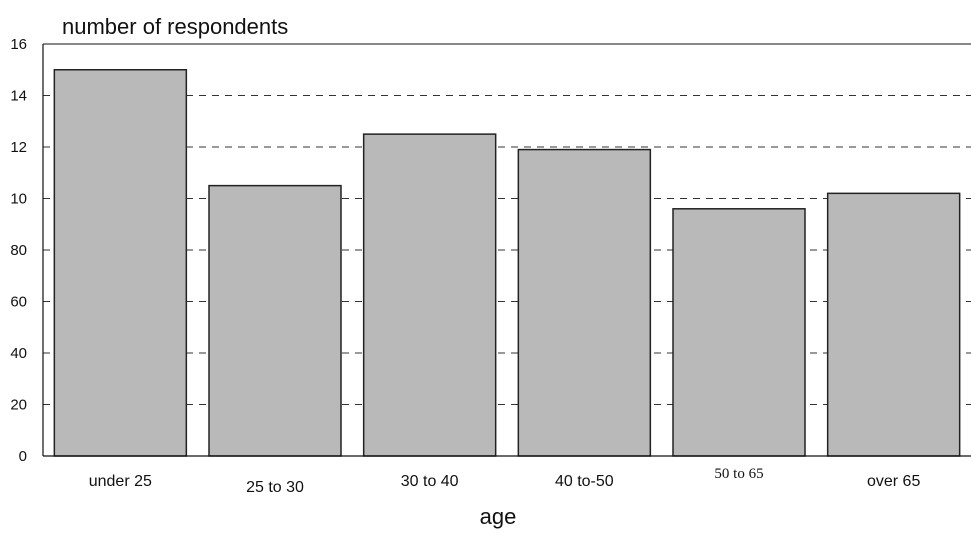 The height and width of the screenshot is (533, 971). What do you see at coordinates (18, 353) in the screenshot?
I see `y-tick-label: 40` at bounding box center [18, 353].